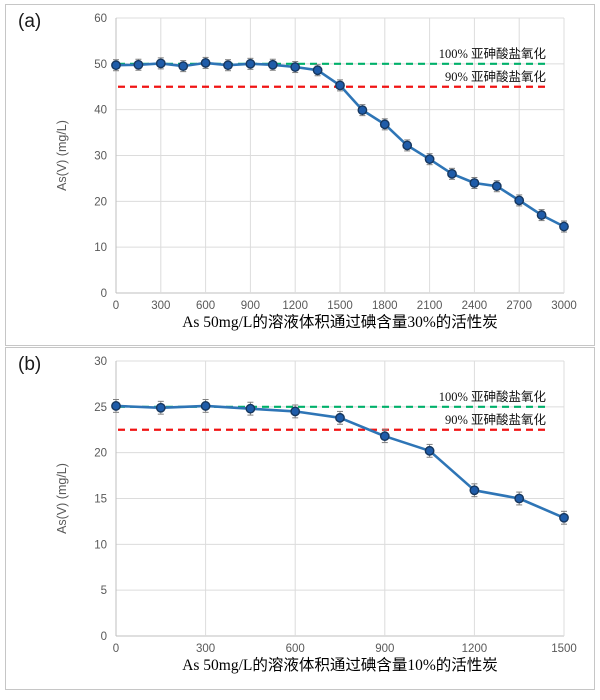  What do you see at coordinates (564, 306) in the screenshot?
I see `svg-text: 3000` at bounding box center [564, 306].